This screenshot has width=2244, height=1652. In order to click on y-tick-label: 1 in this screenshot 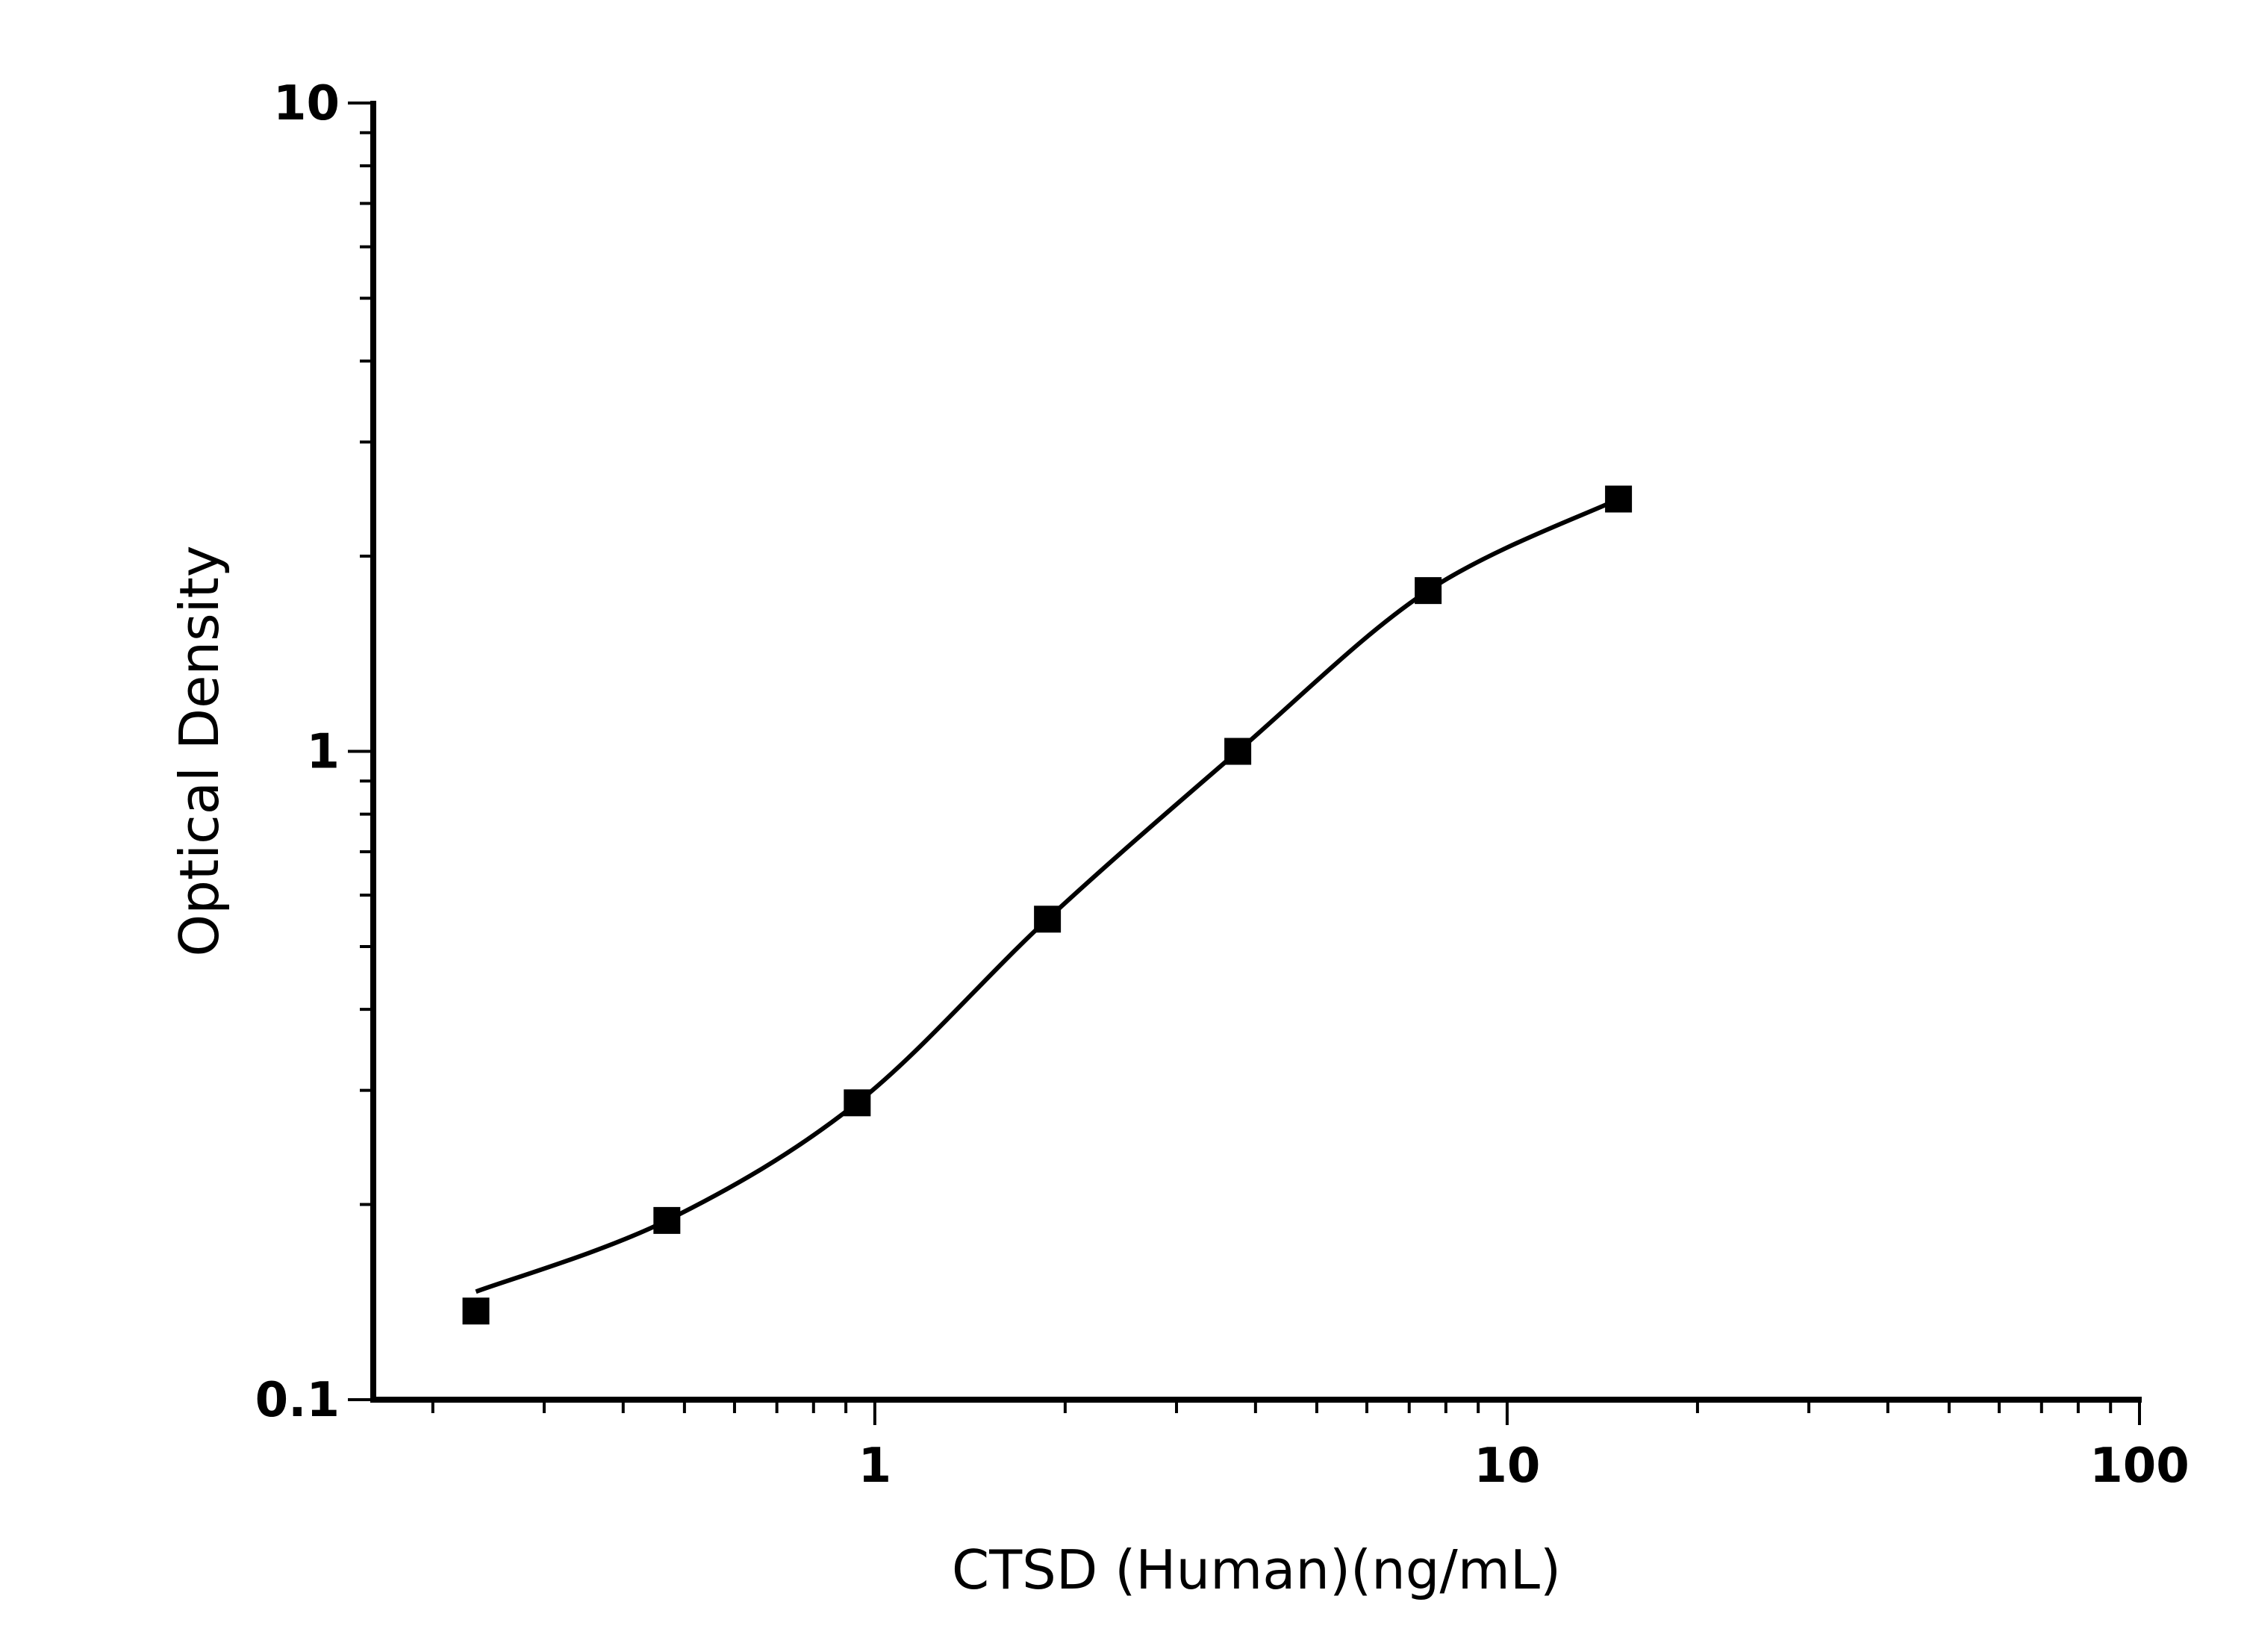, I will do `click(323, 753)`.